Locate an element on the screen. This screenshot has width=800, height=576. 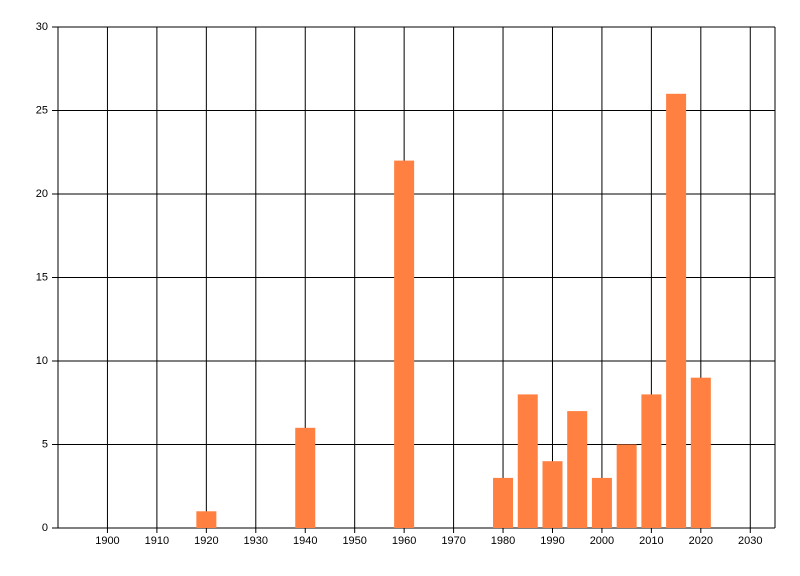
x-tick-label: 2020 is located at coordinates (701, 541).